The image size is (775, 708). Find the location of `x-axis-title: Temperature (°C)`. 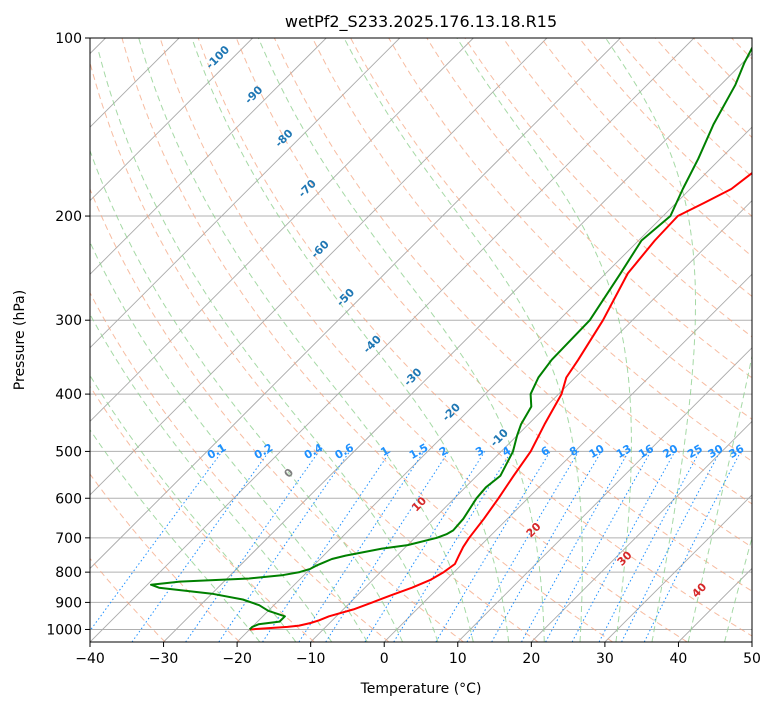

x-axis-title: Temperature (°C) is located at coordinates (421, 689).